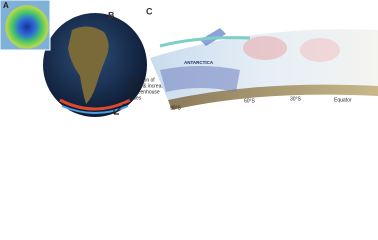  Describe the element at coordinates (176, 108) in the screenshot. I see `latitude-label: 90°S` at that location.